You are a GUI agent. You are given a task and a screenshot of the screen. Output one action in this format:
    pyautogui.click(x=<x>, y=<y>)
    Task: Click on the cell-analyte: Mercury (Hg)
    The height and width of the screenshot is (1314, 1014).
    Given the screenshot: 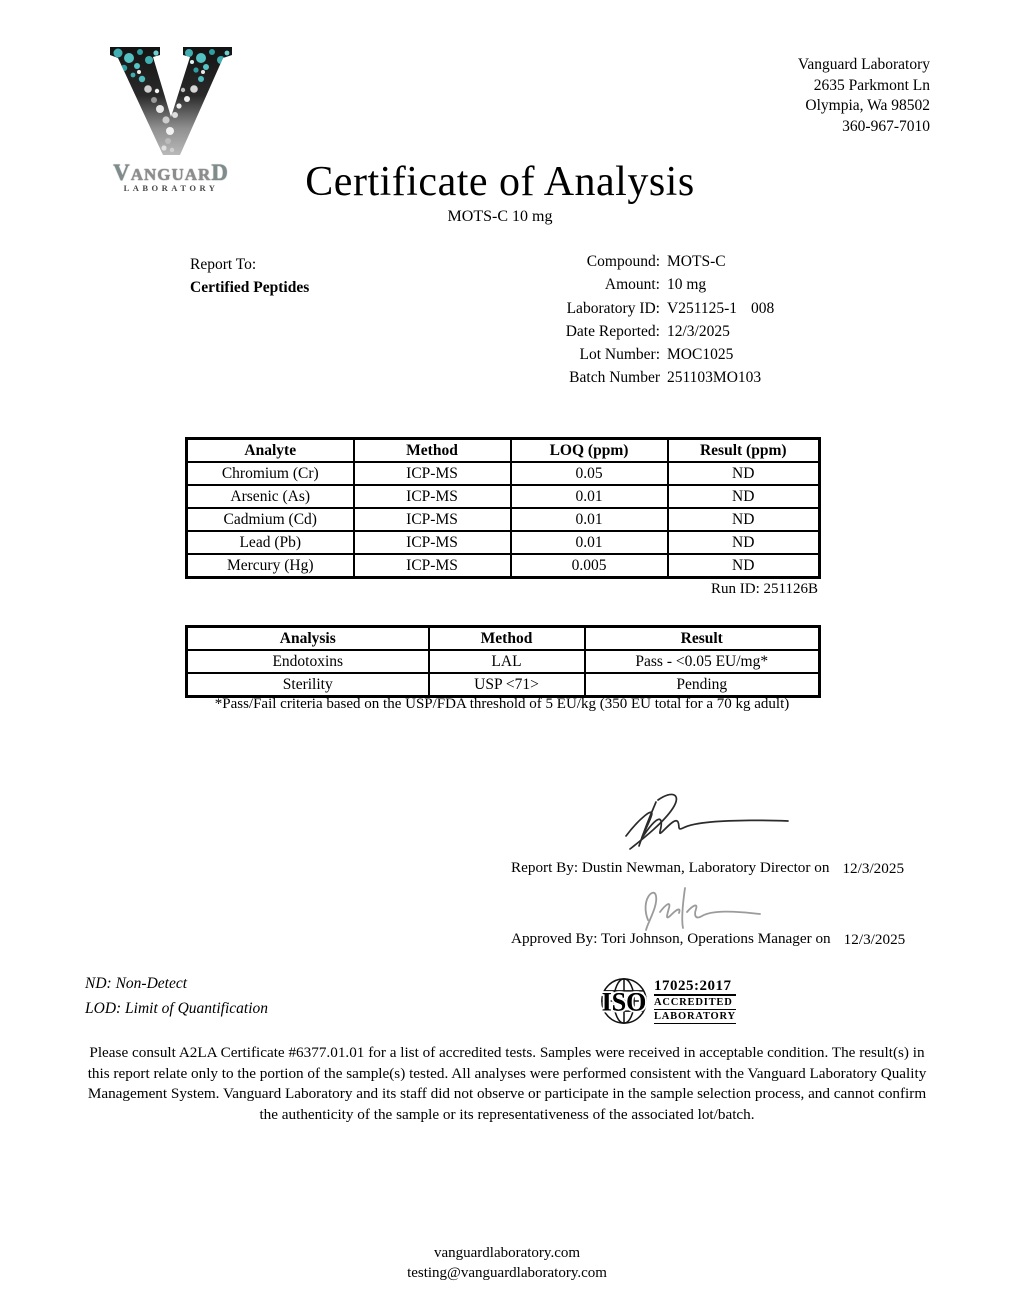 What is the action you would take?
    pyautogui.click(x=270, y=566)
    